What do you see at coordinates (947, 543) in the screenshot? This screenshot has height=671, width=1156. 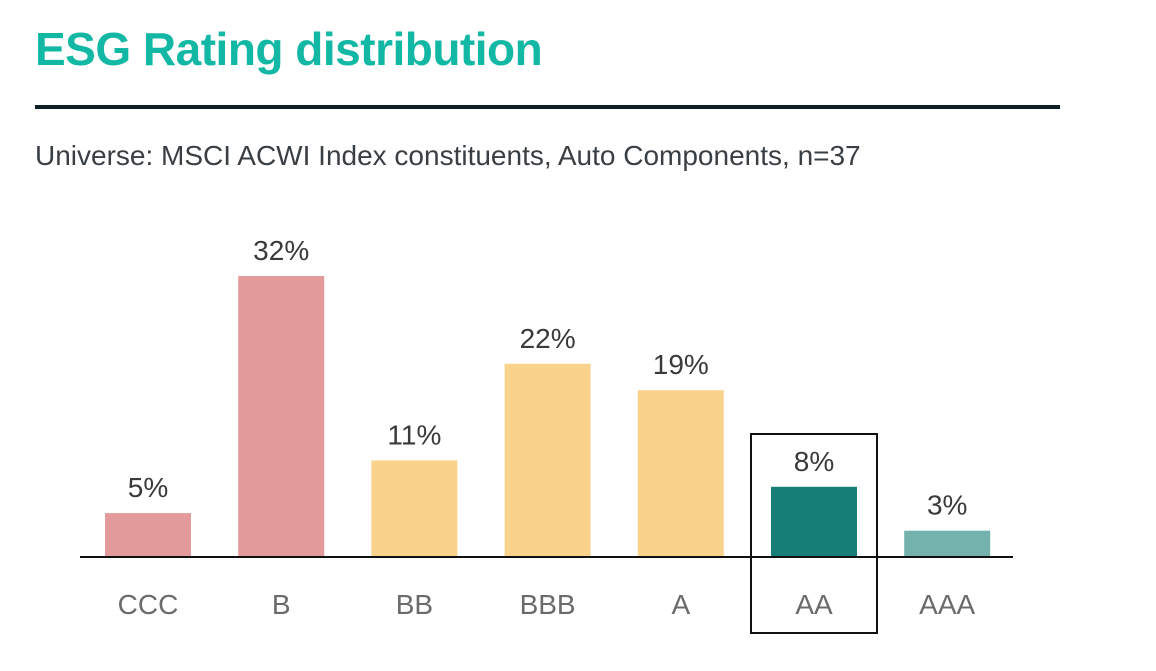 I see `bar-aaa` at bounding box center [947, 543].